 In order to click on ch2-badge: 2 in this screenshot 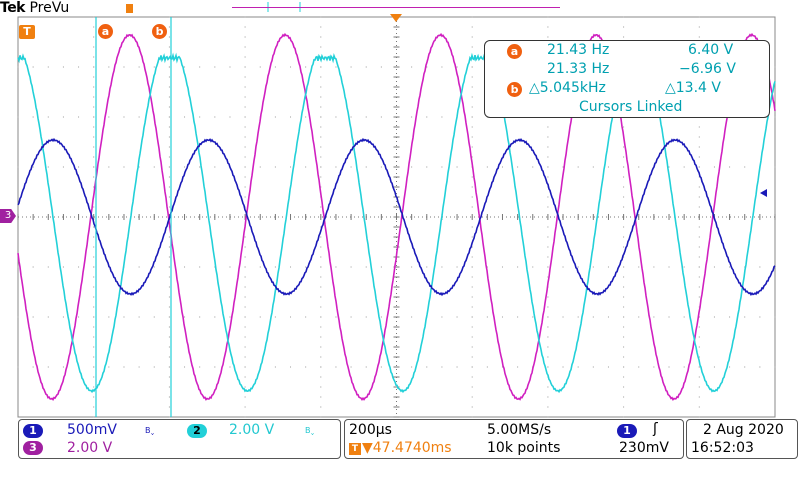, I will do `click(197, 431)`.